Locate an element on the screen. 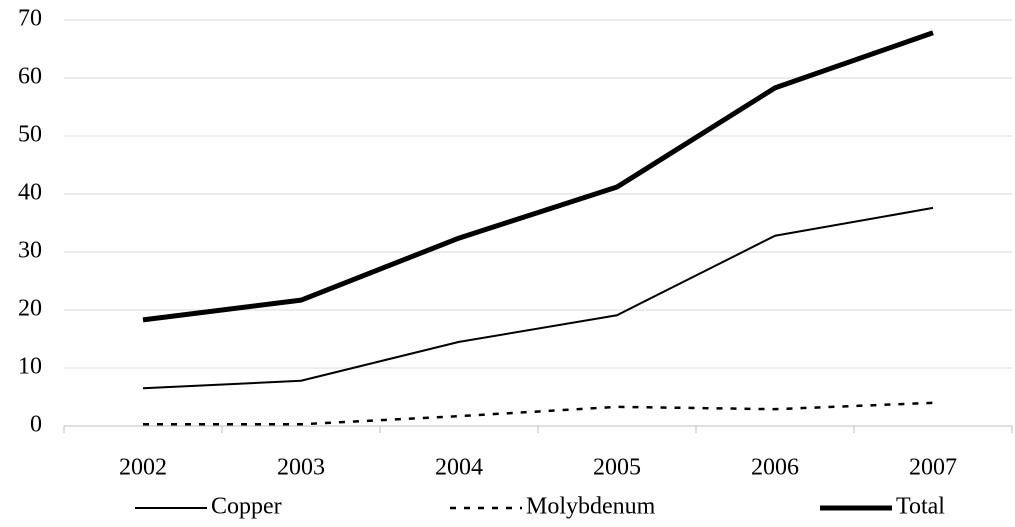  y-tick-label: 0 is located at coordinates (36, 425).